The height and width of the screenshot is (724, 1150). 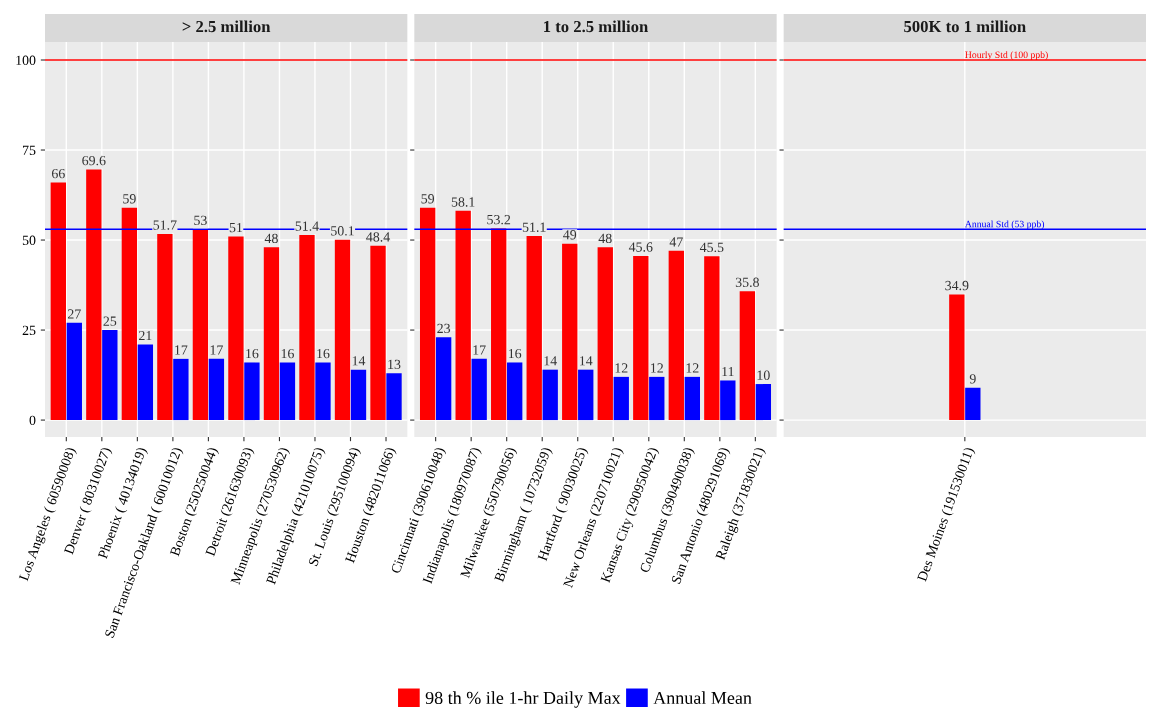 What do you see at coordinates (307, 226) in the screenshot?
I see `data-label: 51.4` at bounding box center [307, 226].